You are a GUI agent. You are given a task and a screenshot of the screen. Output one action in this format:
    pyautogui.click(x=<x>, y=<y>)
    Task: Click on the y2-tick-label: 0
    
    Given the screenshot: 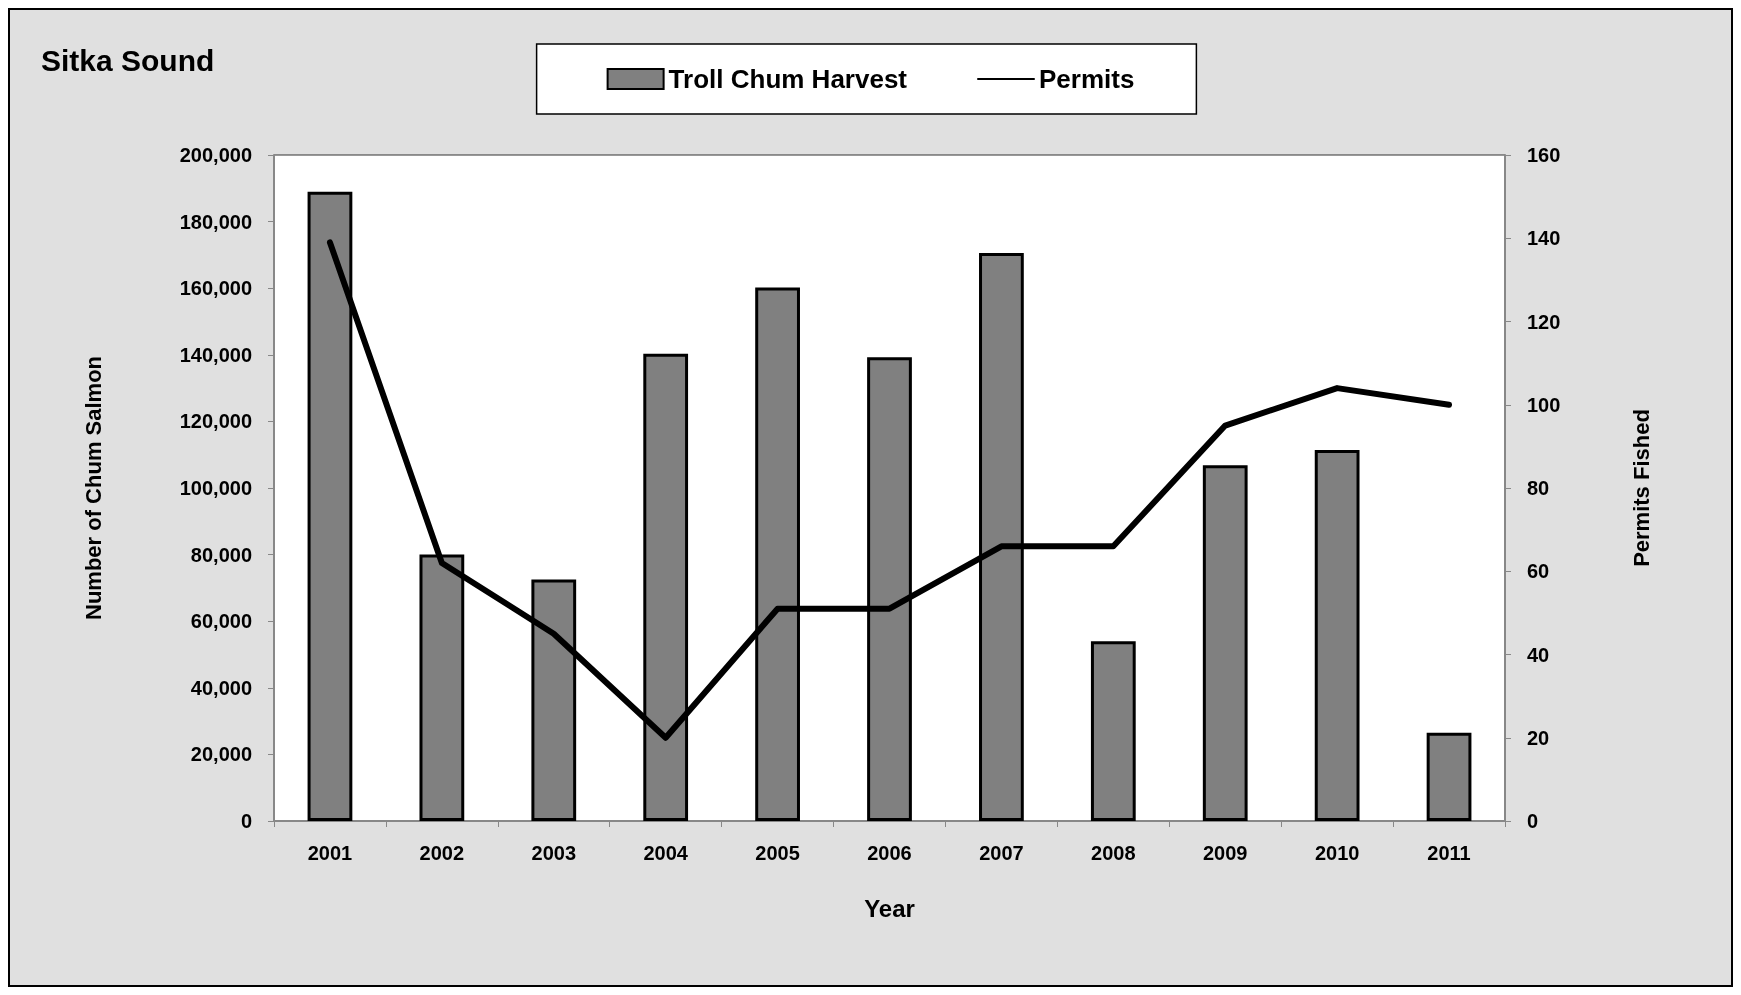 What is the action you would take?
    pyautogui.click(x=1533, y=821)
    